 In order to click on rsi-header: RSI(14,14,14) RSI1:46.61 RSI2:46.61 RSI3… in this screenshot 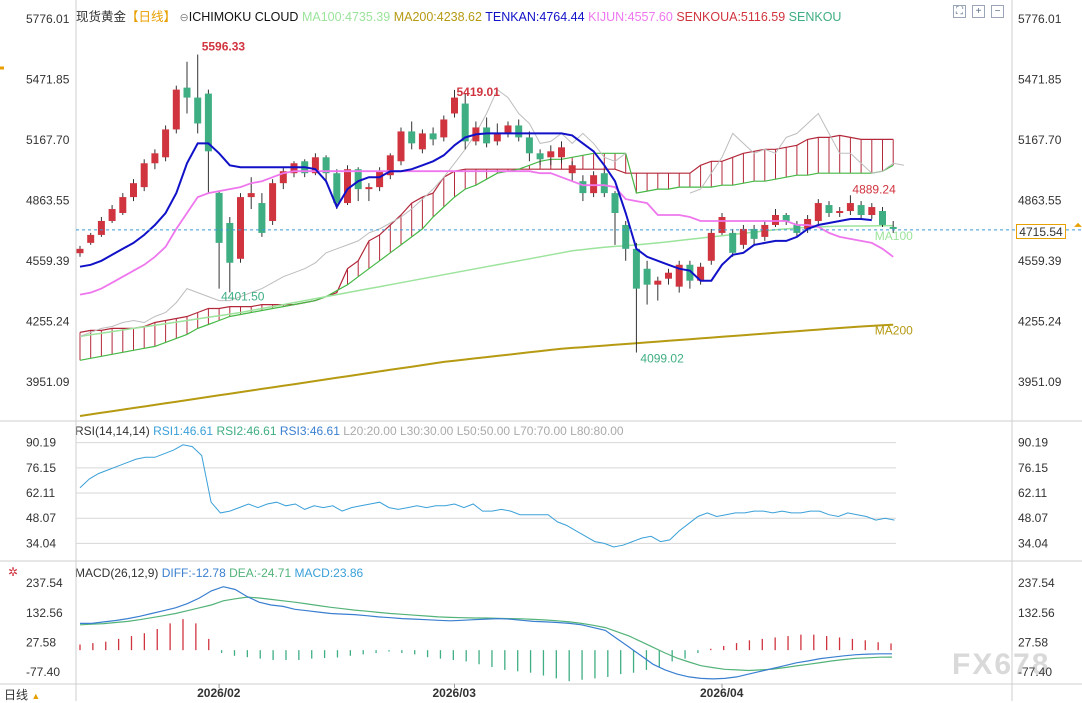, I will do `click(349, 431)`.